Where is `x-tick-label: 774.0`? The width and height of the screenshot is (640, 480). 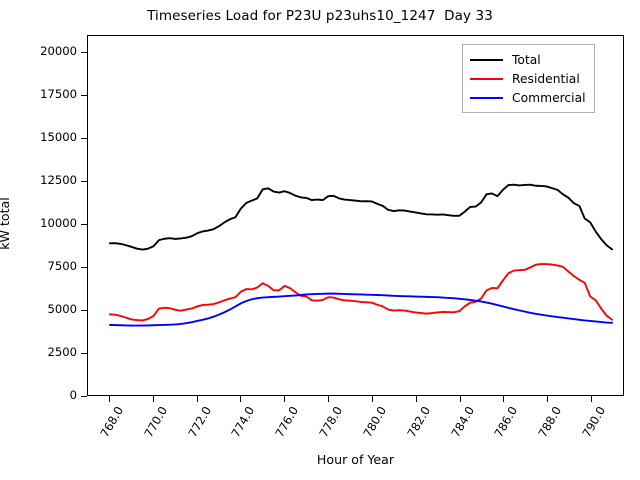
x-tick-label: 774.0 is located at coordinates (243, 422).